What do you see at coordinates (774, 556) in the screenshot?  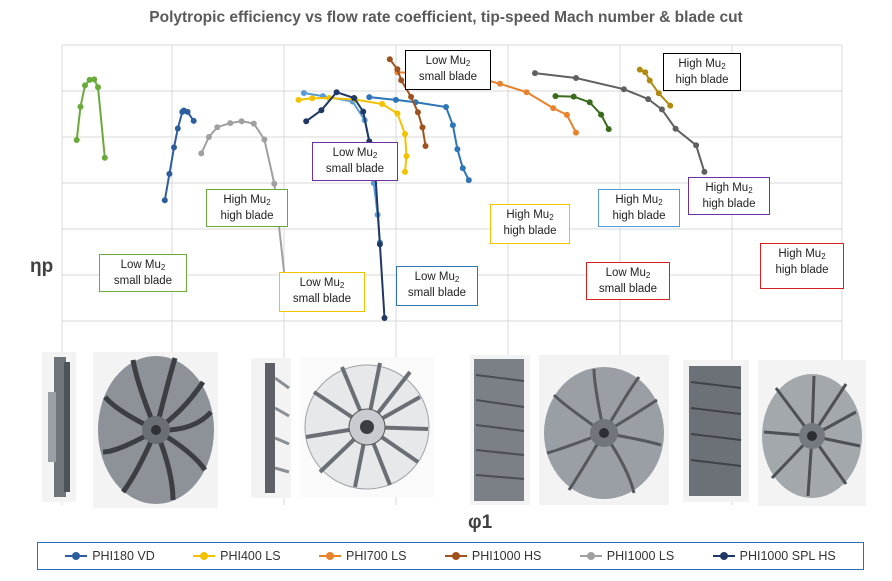 I see `legend-item: PHI1000 SPL HS` at bounding box center [774, 556].